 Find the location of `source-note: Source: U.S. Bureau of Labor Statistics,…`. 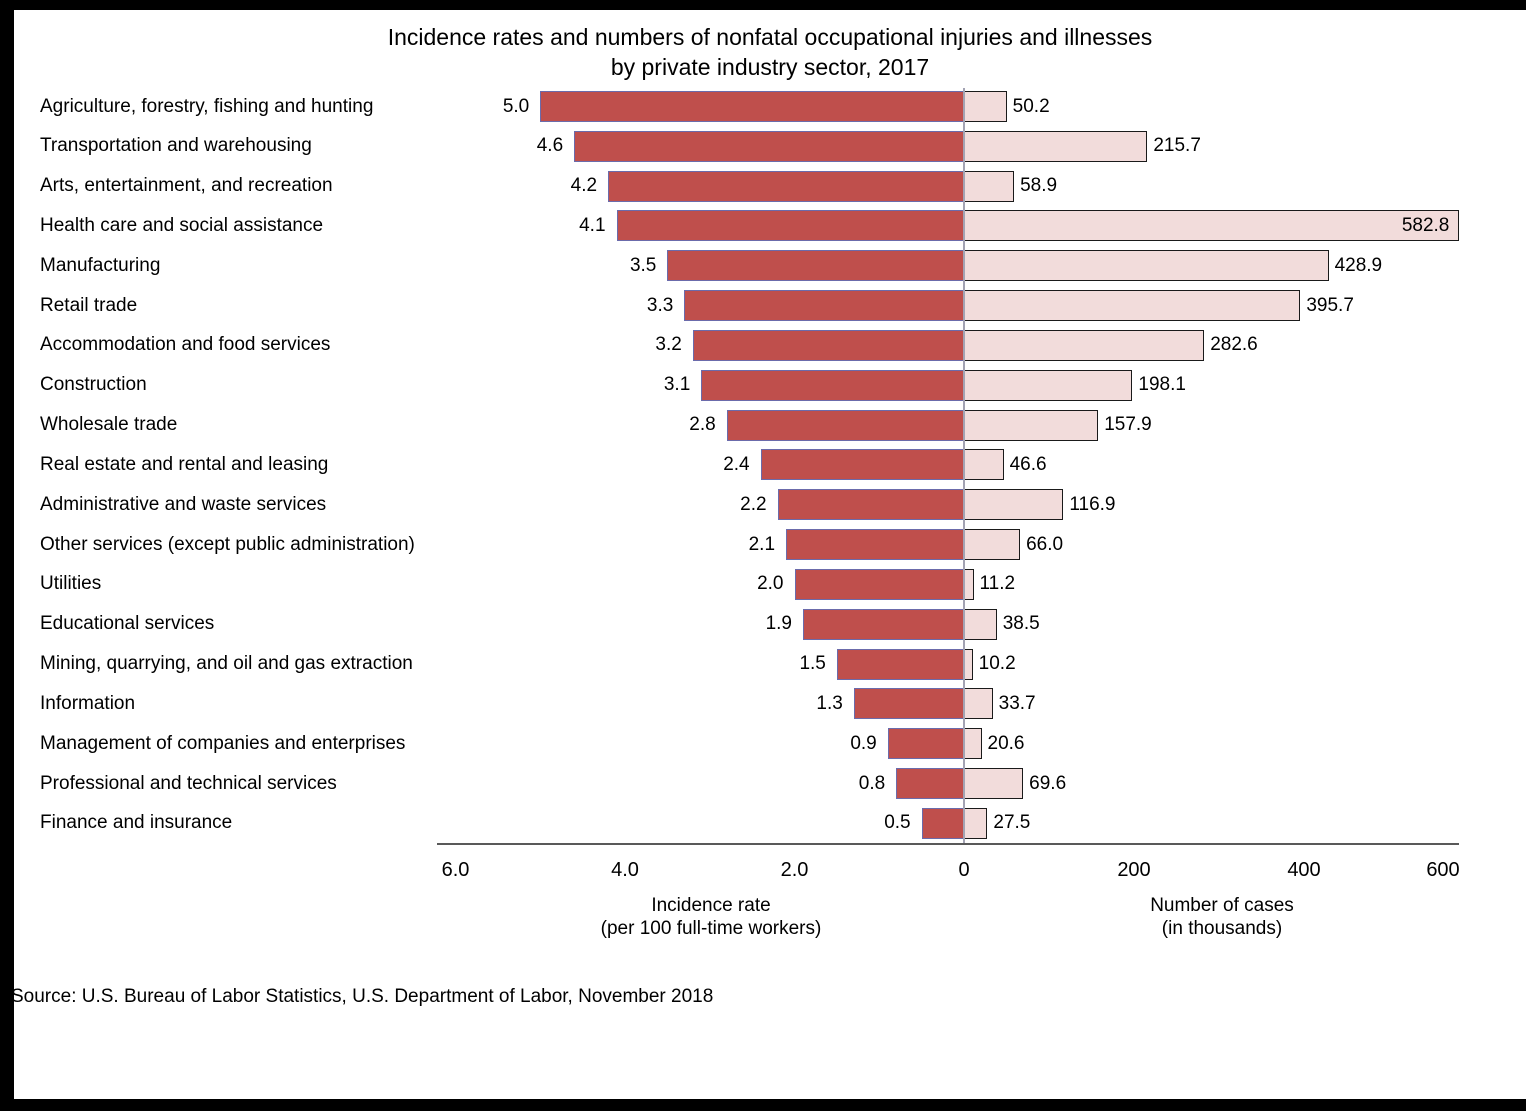

source-note: Source: U.S. Bureau of Labor Statistics,… is located at coordinates (364, 996).